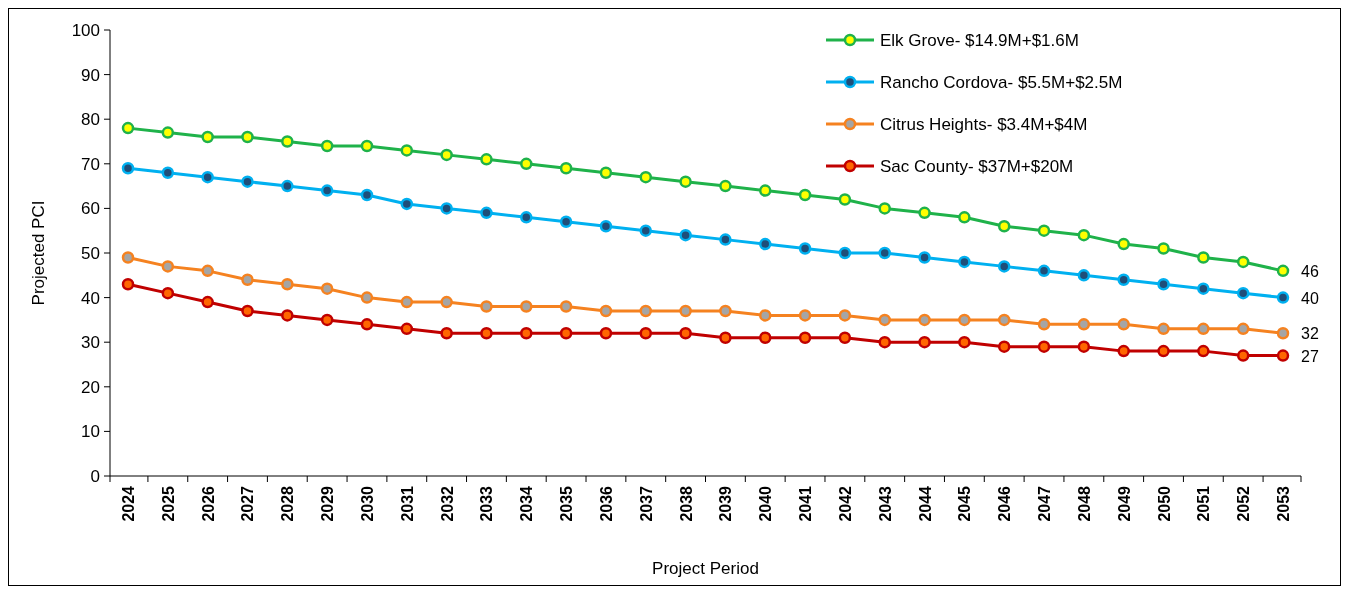 Image resolution: width=1349 pixels, height=594 pixels. Describe the element at coordinates (925, 503) in the screenshot. I see `x-tick-label: 2044` at that location.